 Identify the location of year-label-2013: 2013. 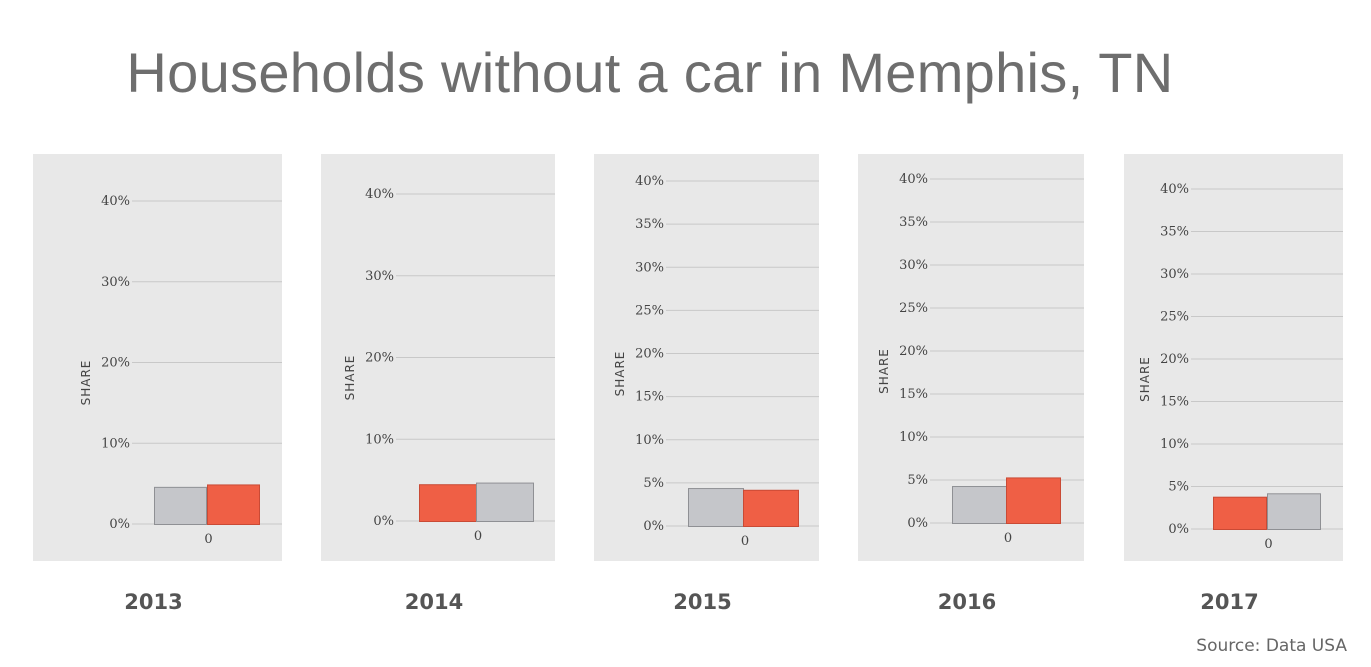
(153, 602).